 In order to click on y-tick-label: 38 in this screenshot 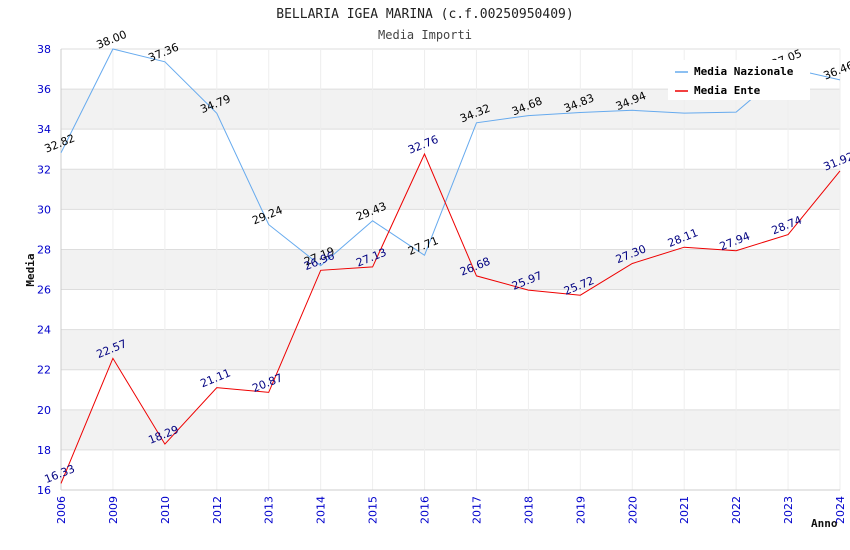, I will do `click(44, 49)`.